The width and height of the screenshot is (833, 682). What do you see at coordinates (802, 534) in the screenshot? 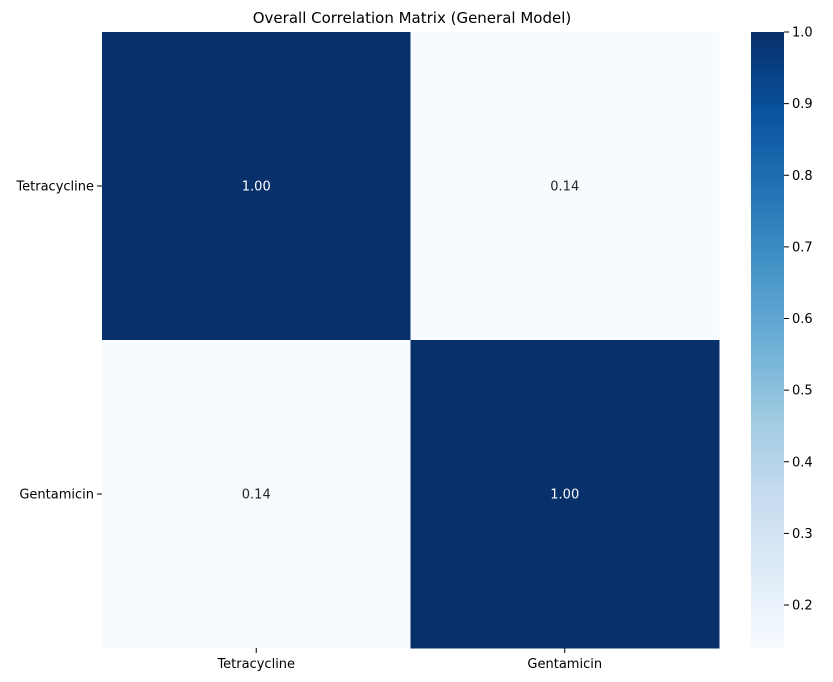
I see `colorbar-tick-label: 0.3` at bounding box center [802, 534].